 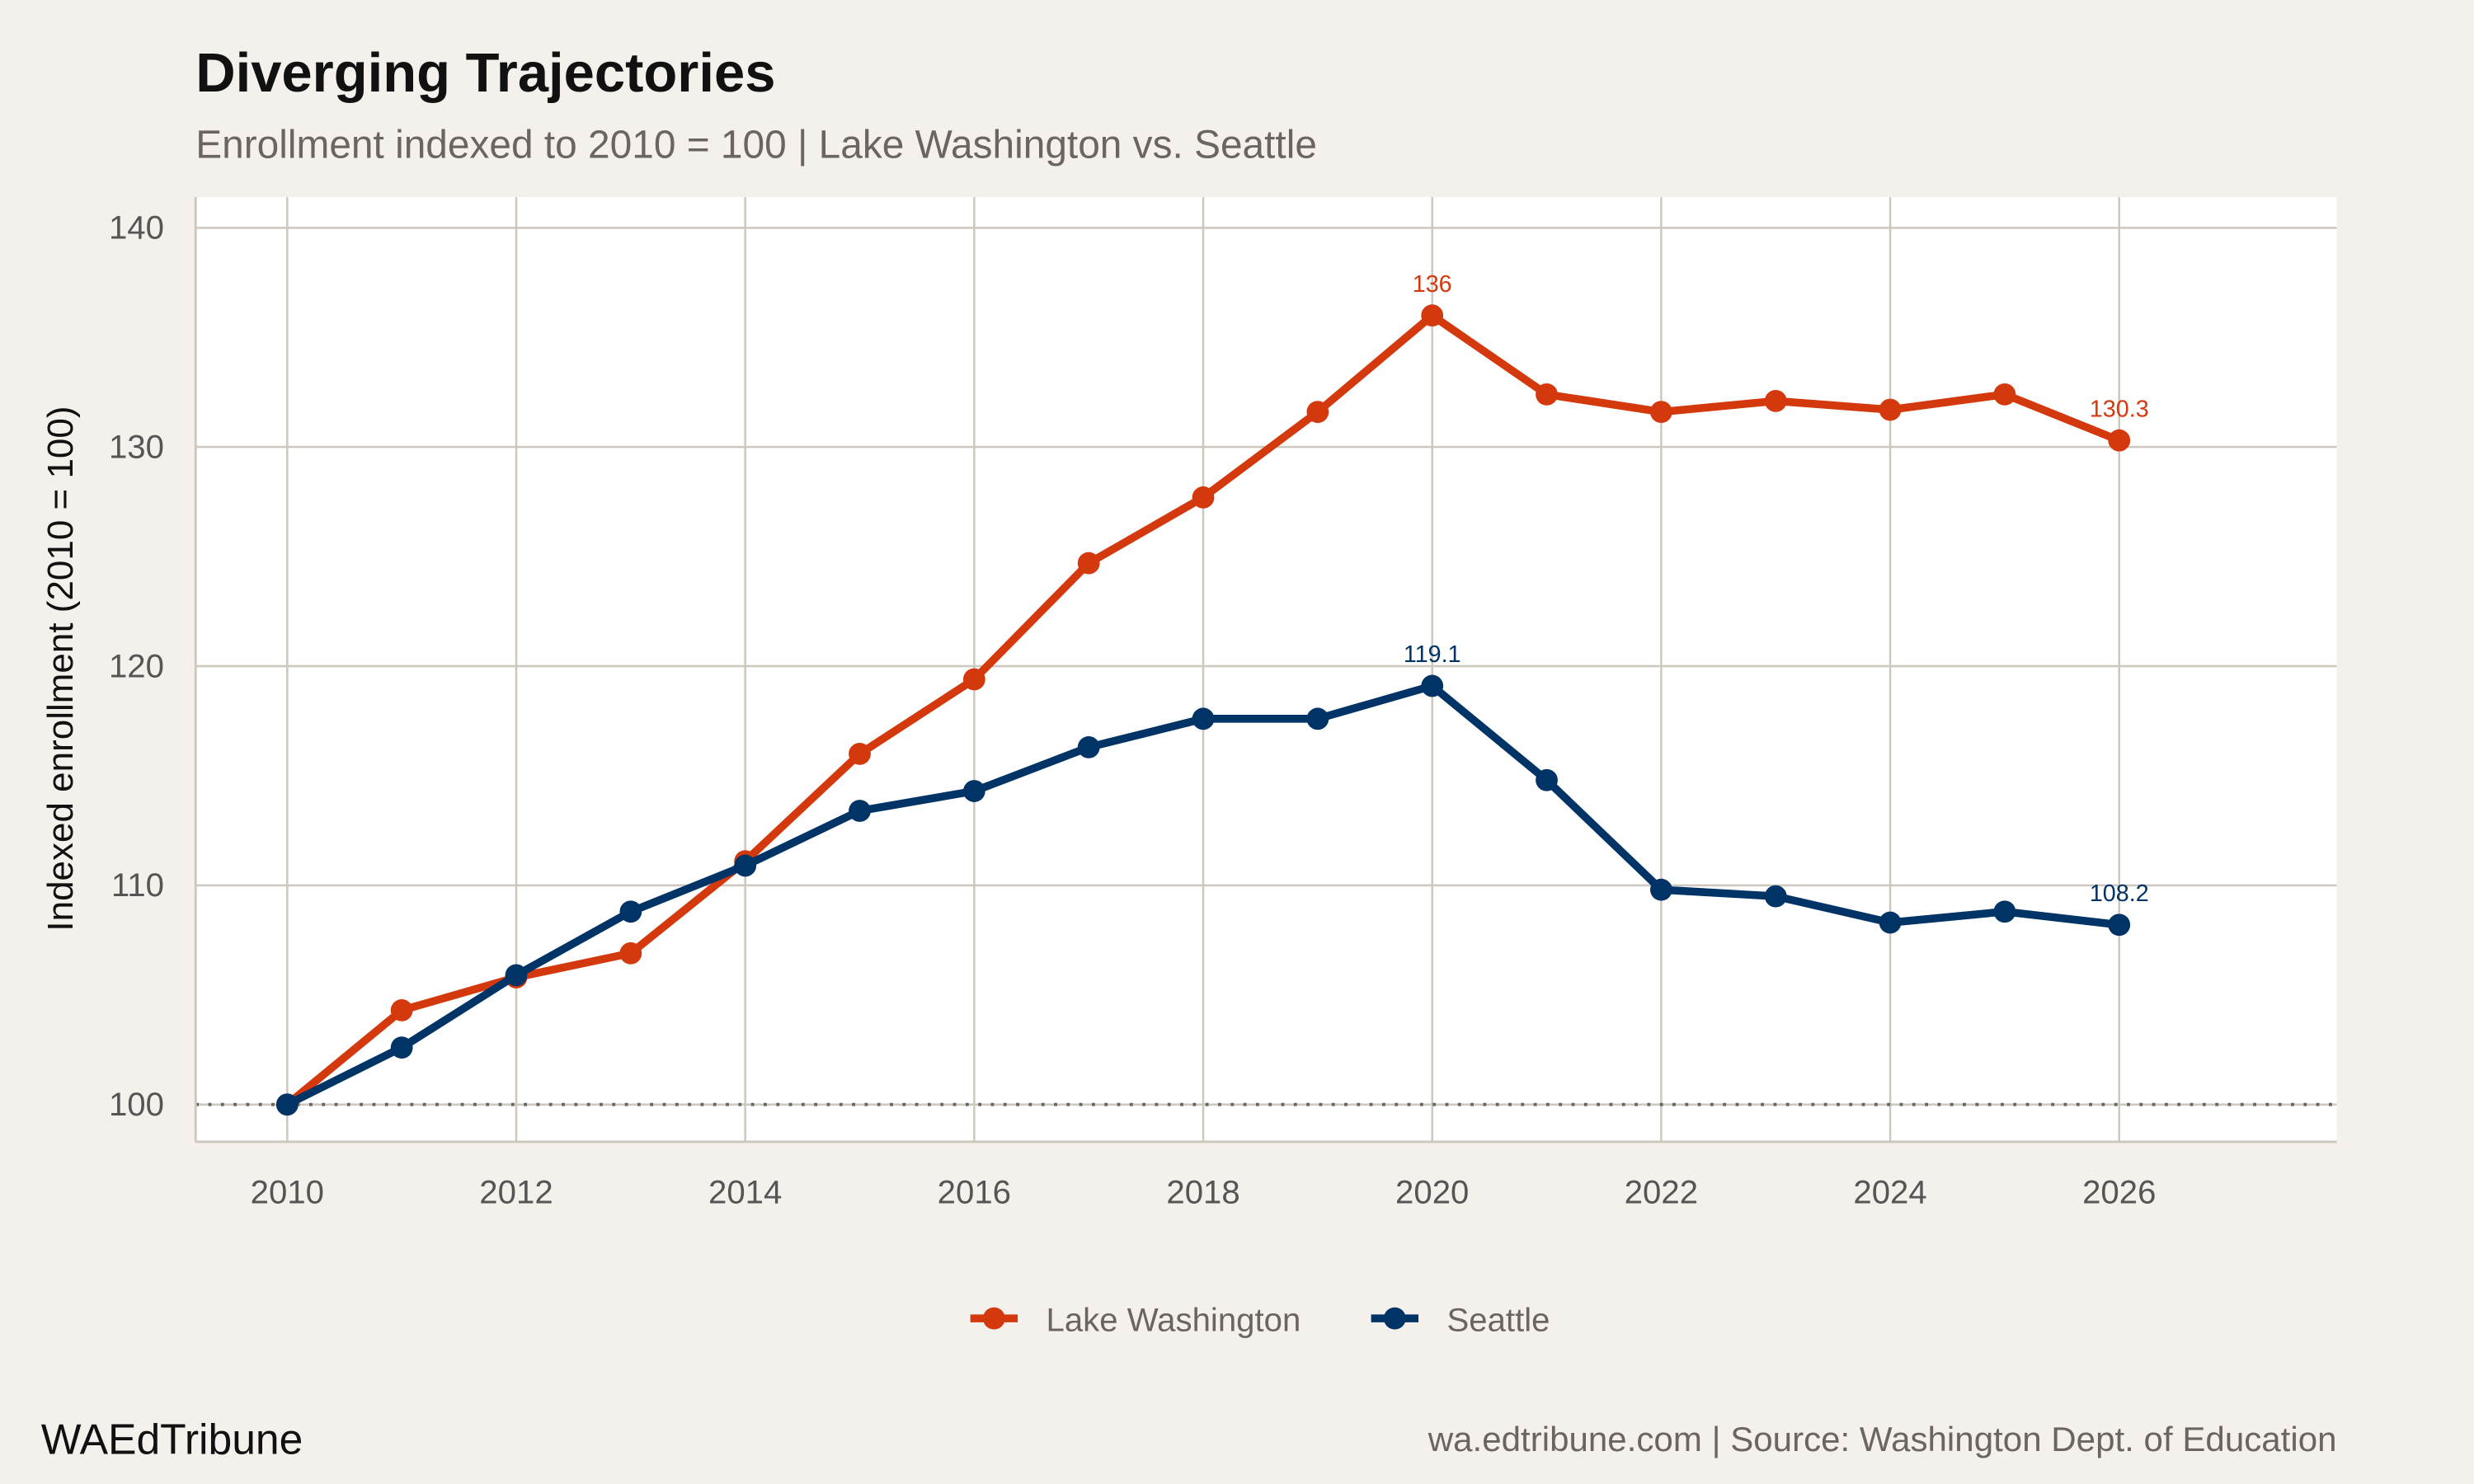 I want to click on data-label: 130.3, so click(x=2119, y=410).